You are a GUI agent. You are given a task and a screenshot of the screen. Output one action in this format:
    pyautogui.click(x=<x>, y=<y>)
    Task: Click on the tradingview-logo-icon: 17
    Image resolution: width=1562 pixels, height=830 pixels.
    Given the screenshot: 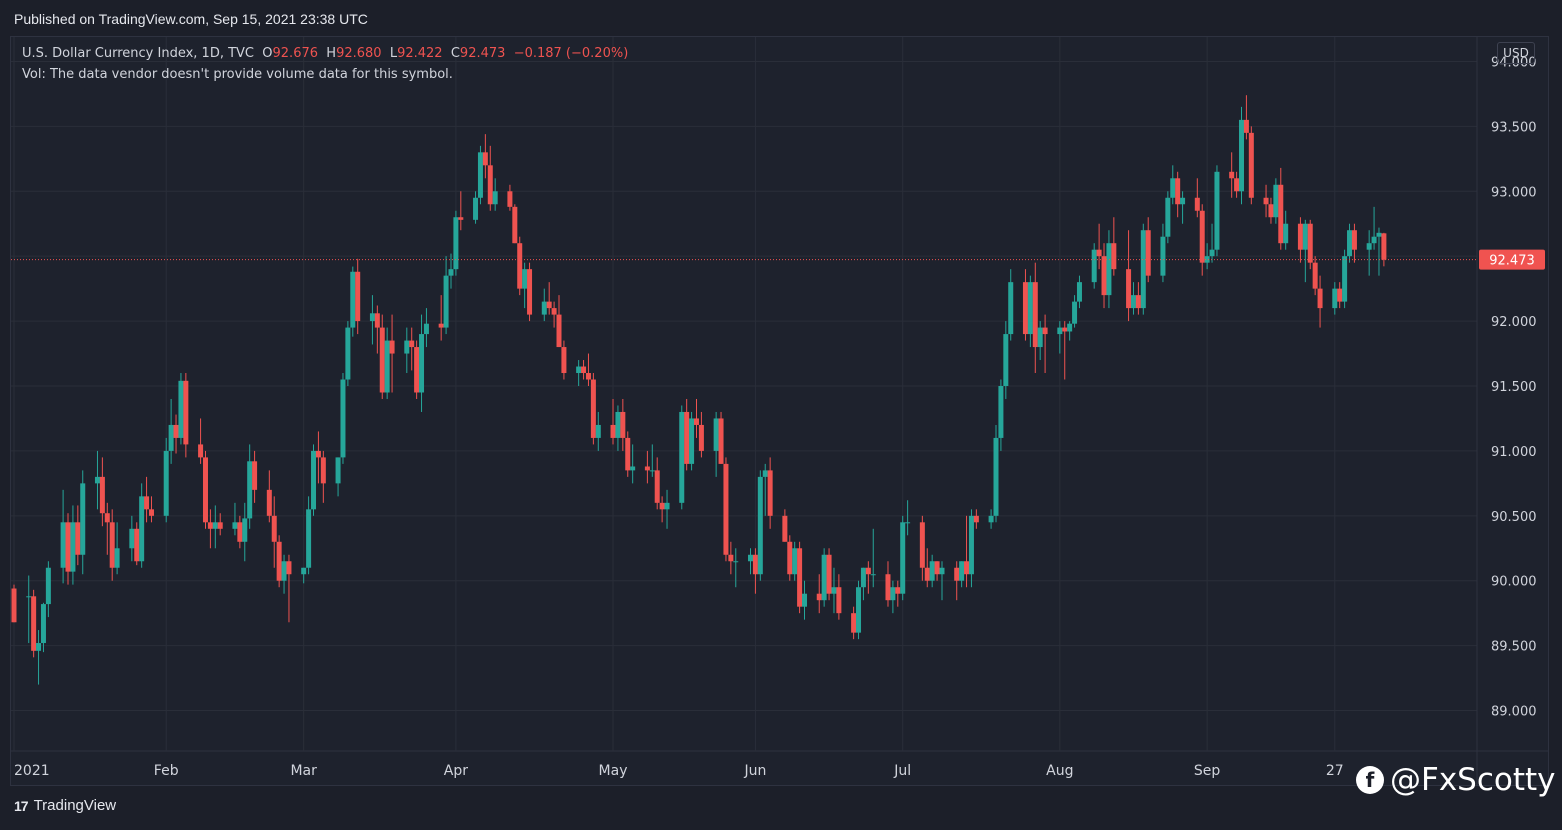 What is the action you would take?
    pyautogui.click(x=21, y=805)
    